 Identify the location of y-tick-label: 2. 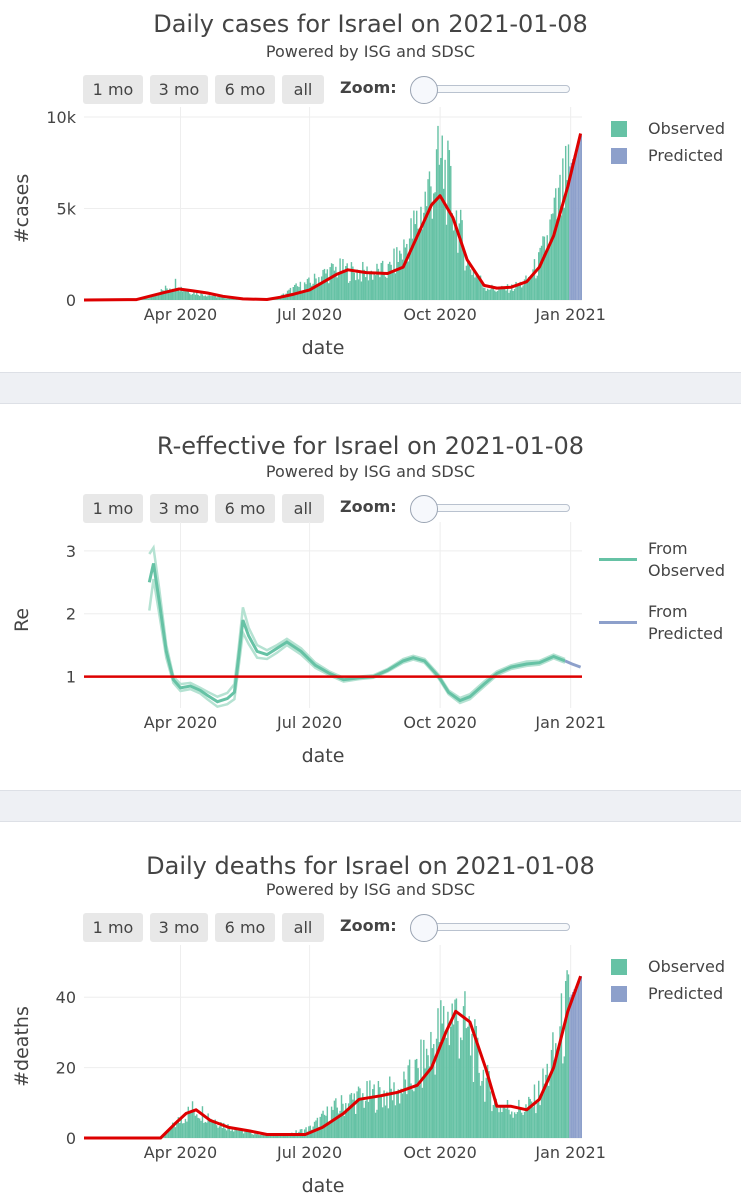
(71, 614).